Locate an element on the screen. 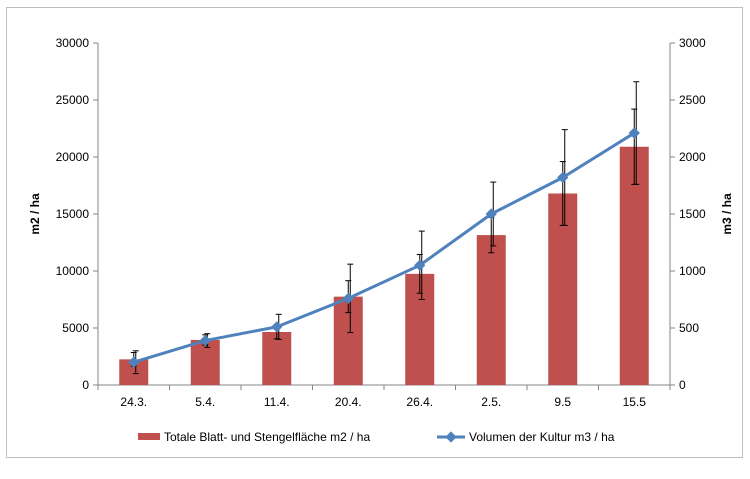 The width and height of the screenshot is (750, 479). left-axis-title: m2 / ha is located at coordinates (35, 214).